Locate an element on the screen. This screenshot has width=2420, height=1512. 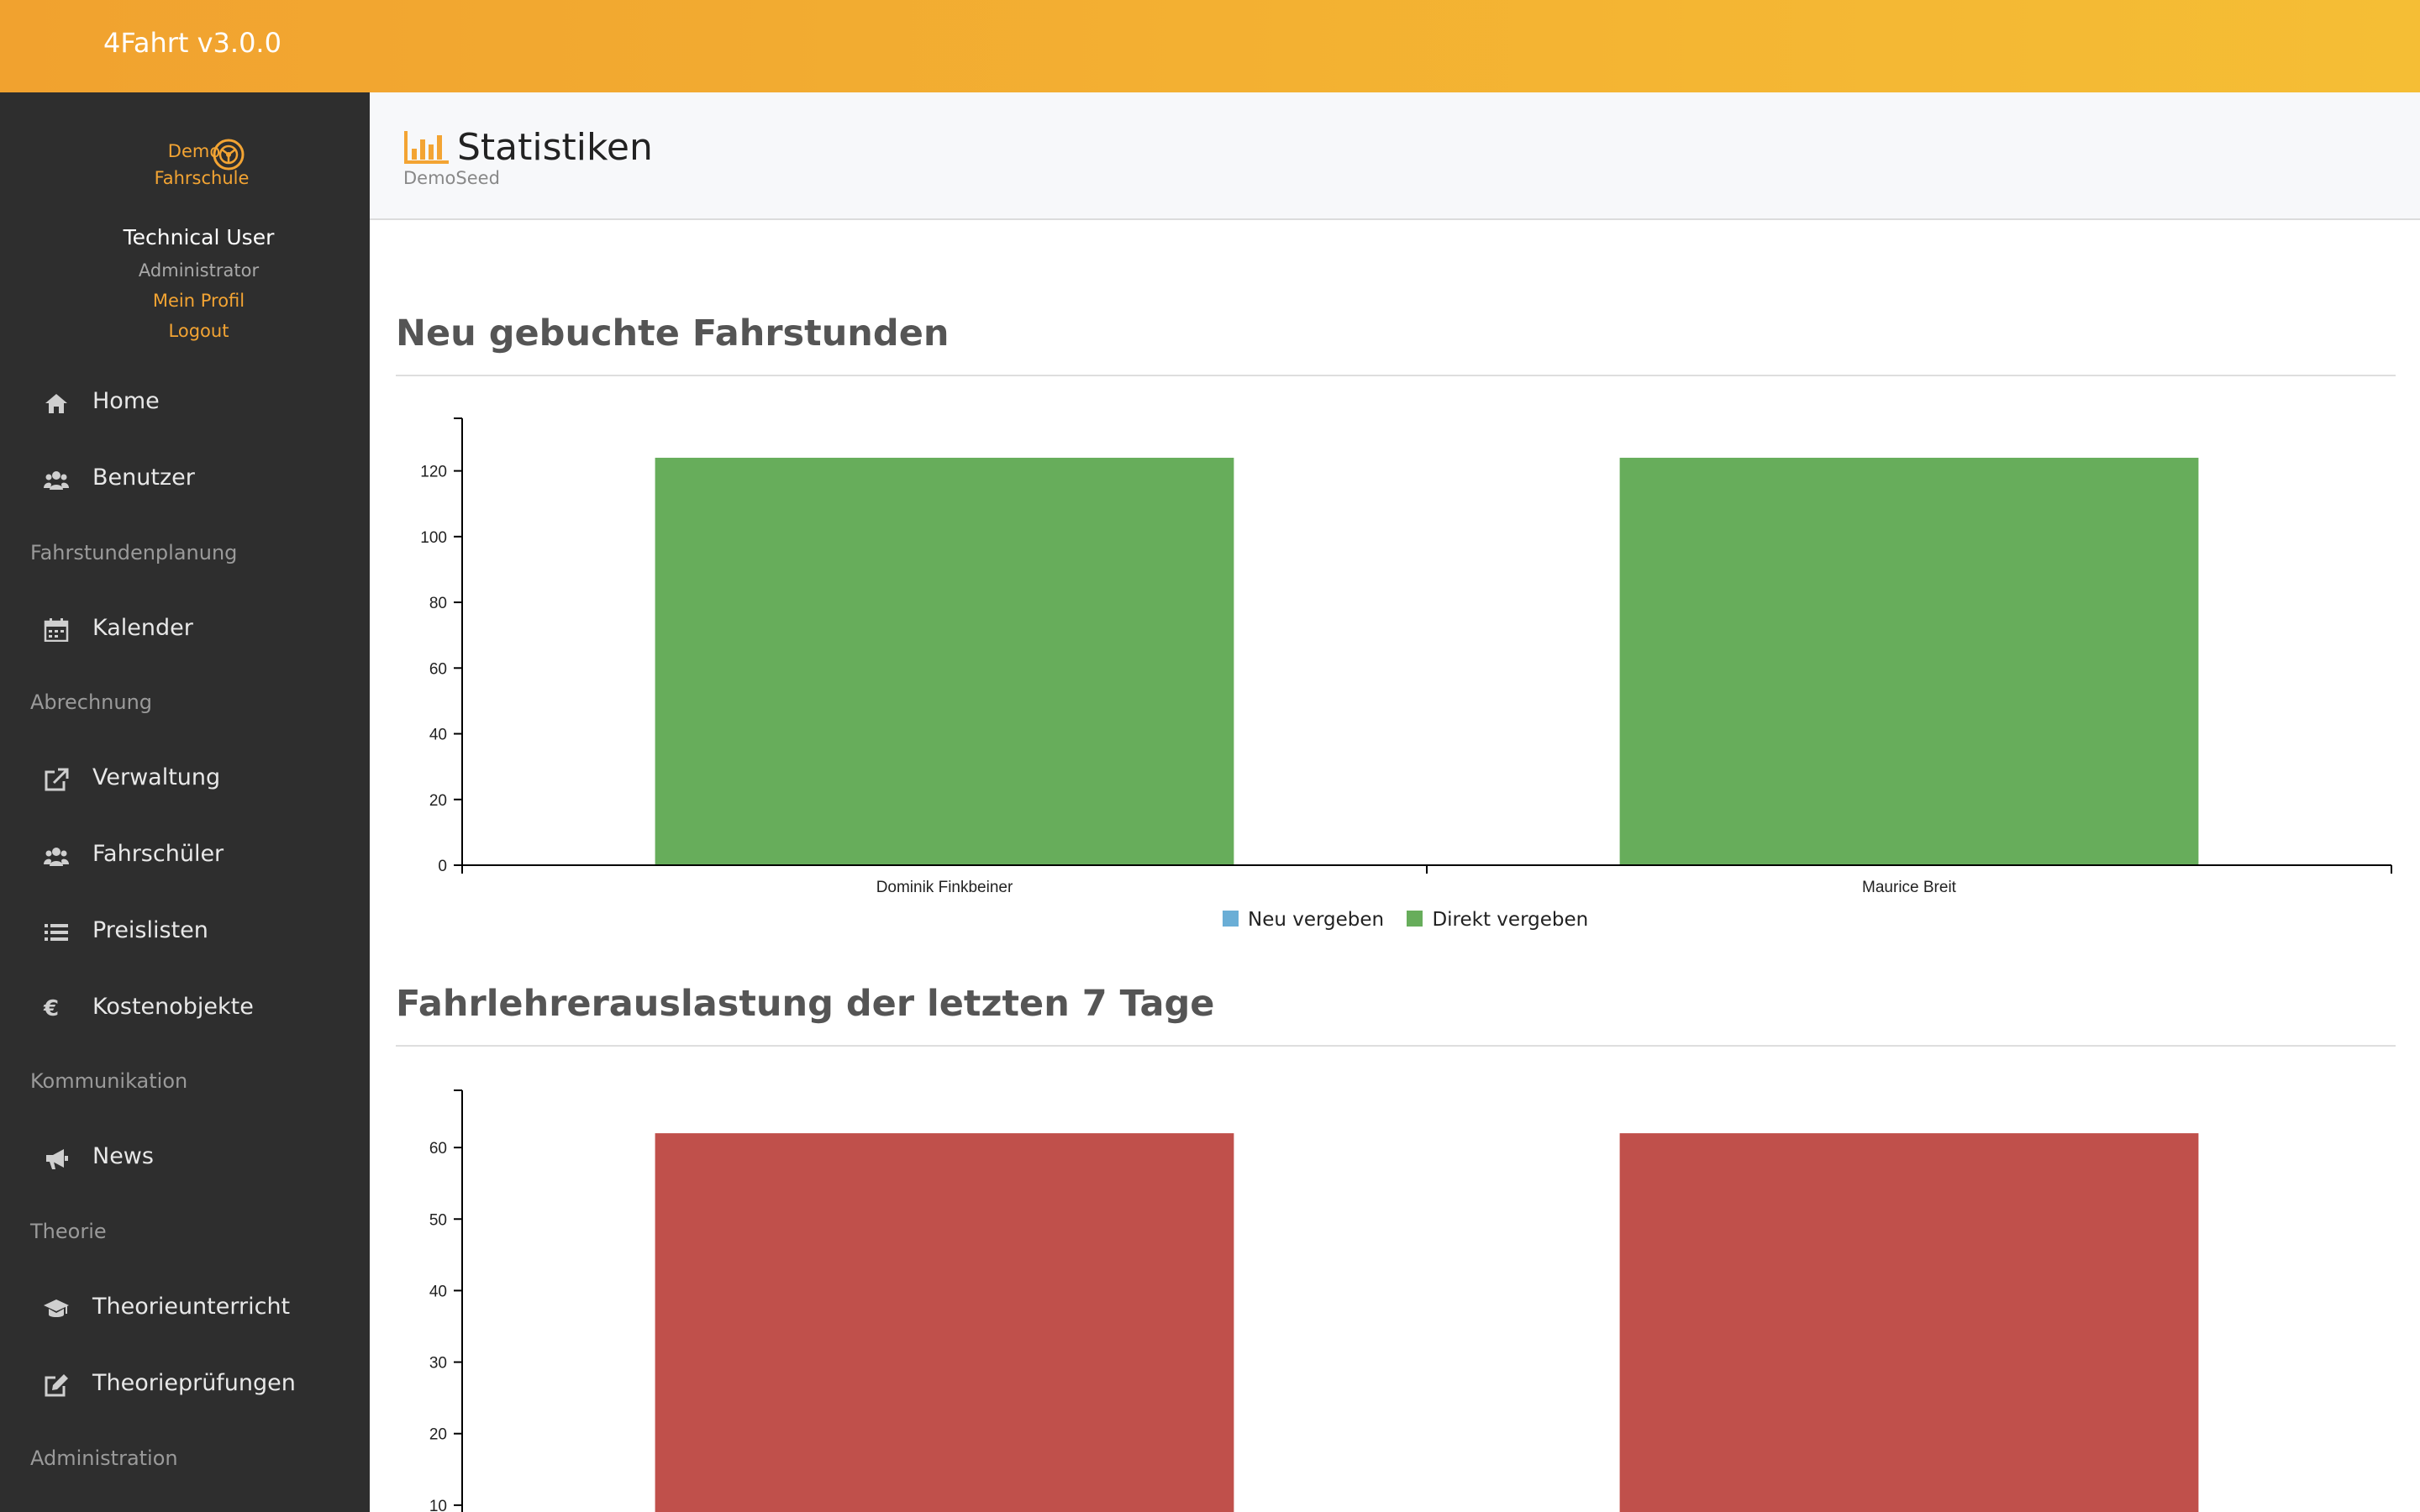
user-role: Administrator is located at coordinates (199, 270).